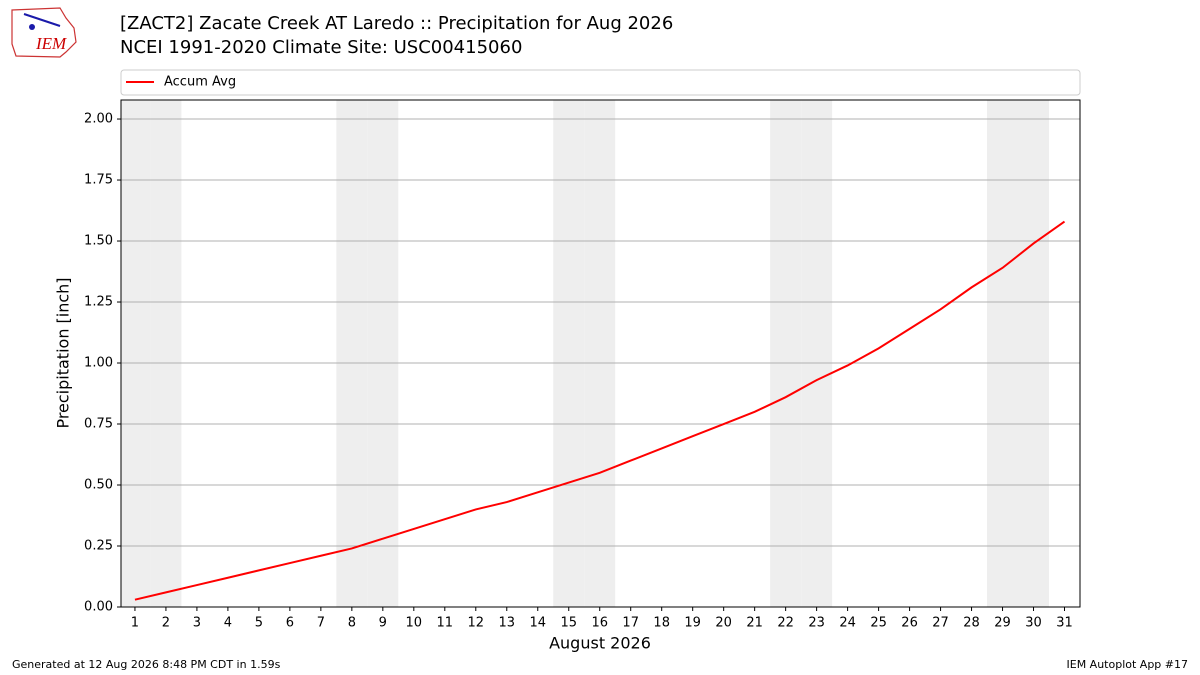 The height and width of the screenshot is (675, 1200). Describe the element at coordinates (98, 485) in the screenshot. I see `y-tick-label: 0.50` at that location.